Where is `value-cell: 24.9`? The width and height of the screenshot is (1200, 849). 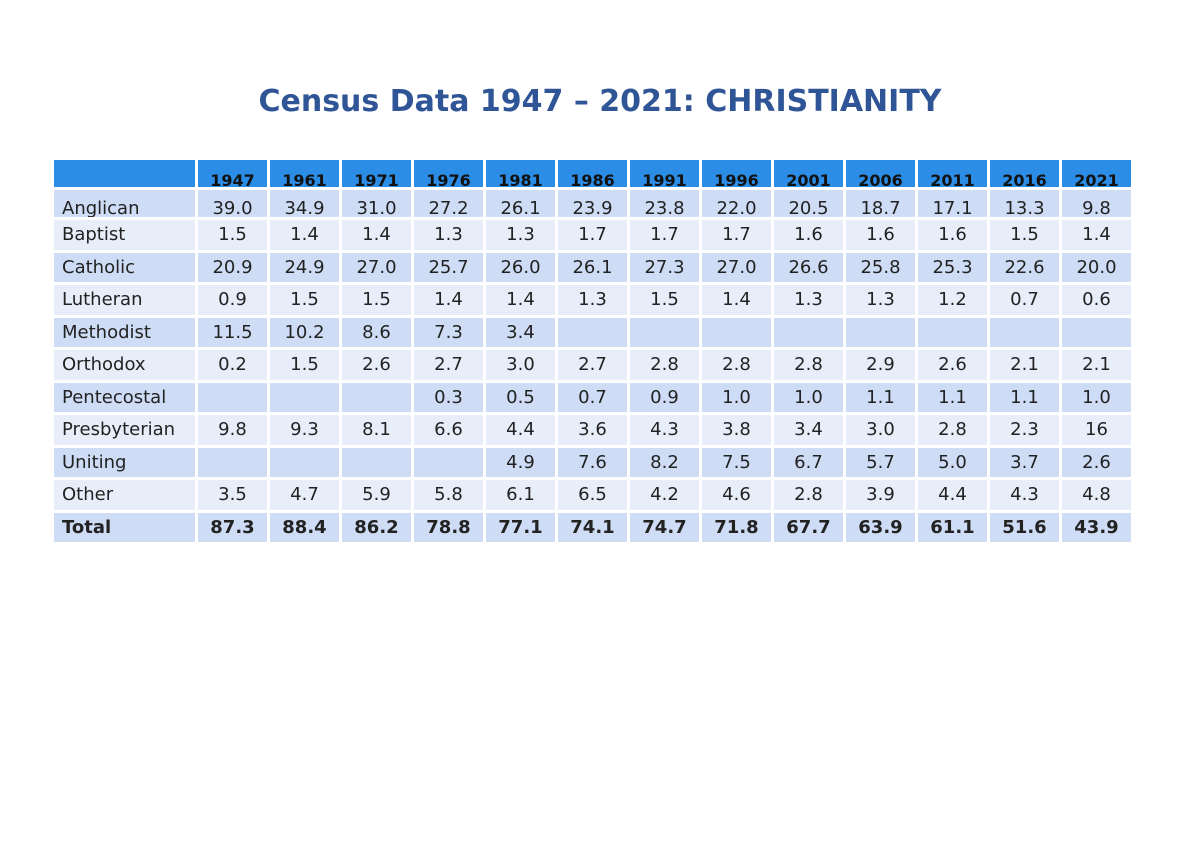 value-cell: 24.9 is located at coordinates (304, 267).